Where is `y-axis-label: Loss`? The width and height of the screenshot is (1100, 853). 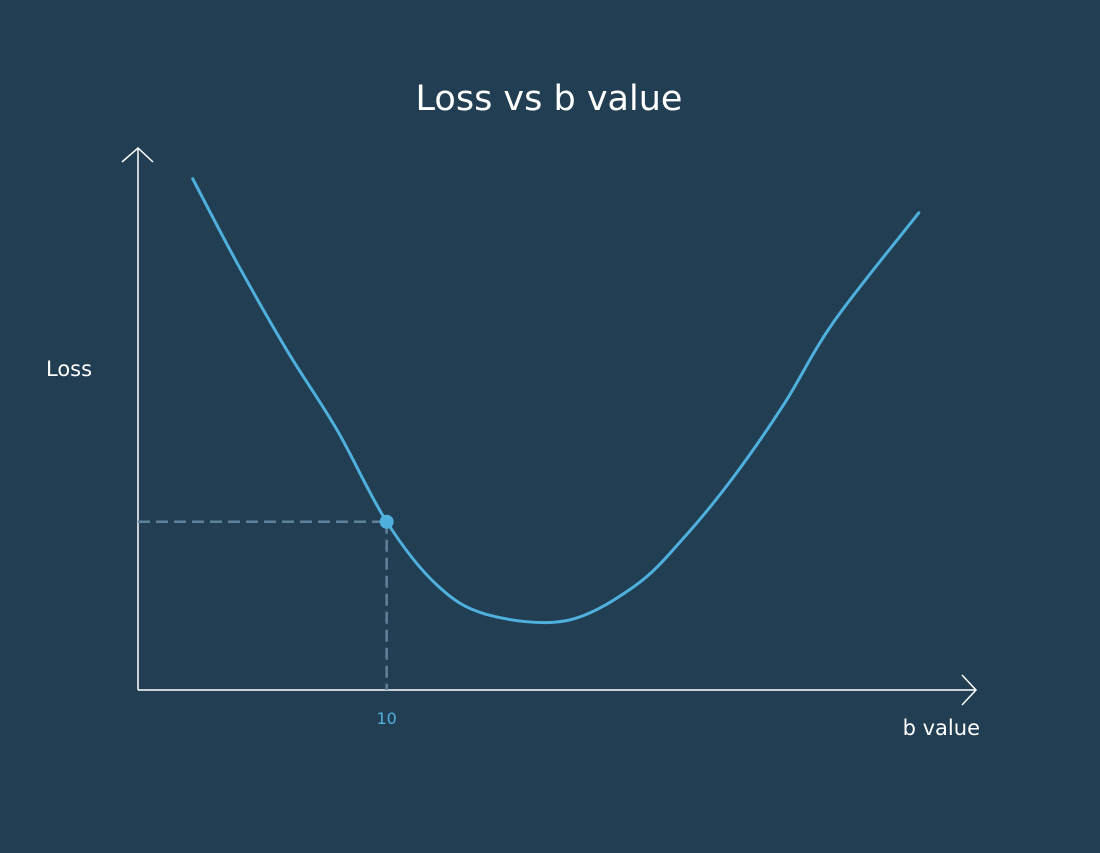
y-axis-label: Loss is located at coordinates (69, 369).